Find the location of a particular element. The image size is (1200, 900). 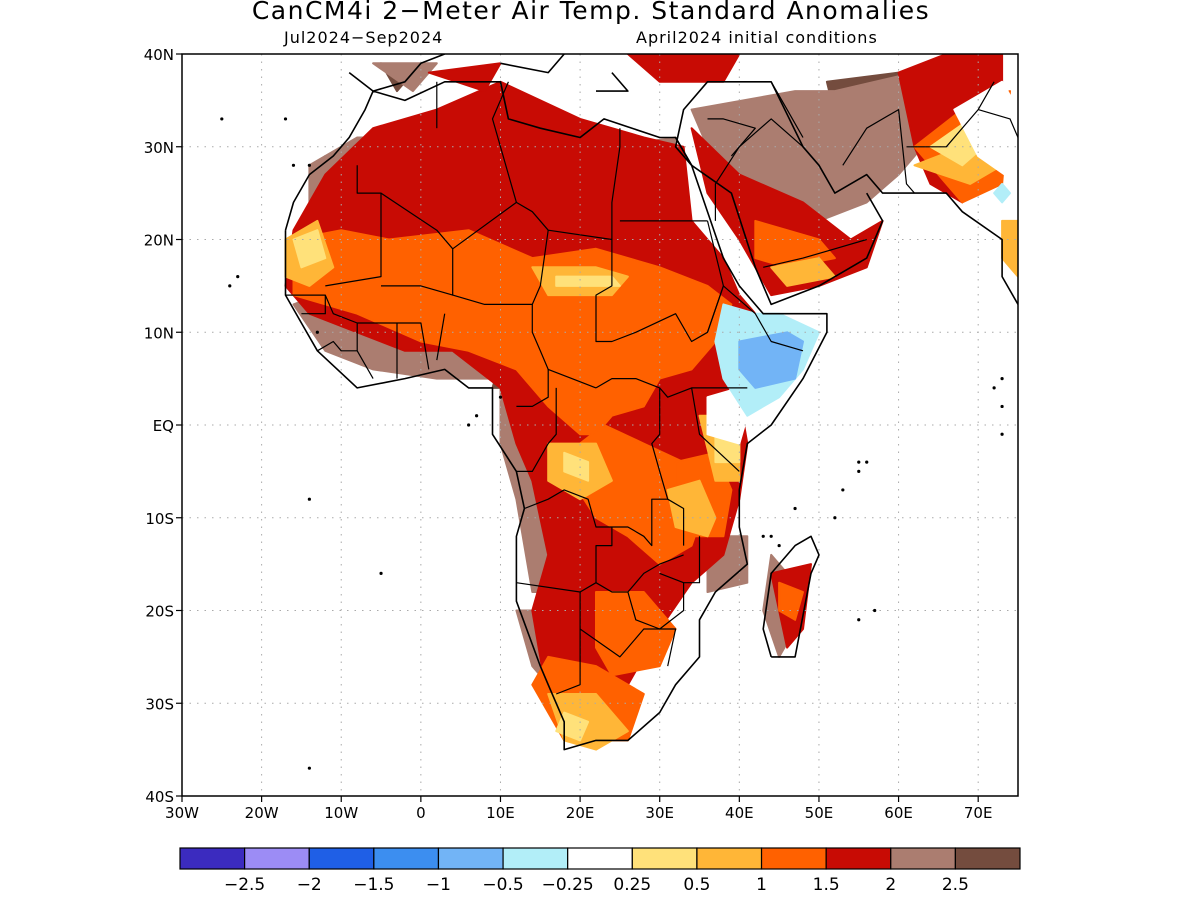

lat-tick-label: 10N is located at coordinates (159, 333).